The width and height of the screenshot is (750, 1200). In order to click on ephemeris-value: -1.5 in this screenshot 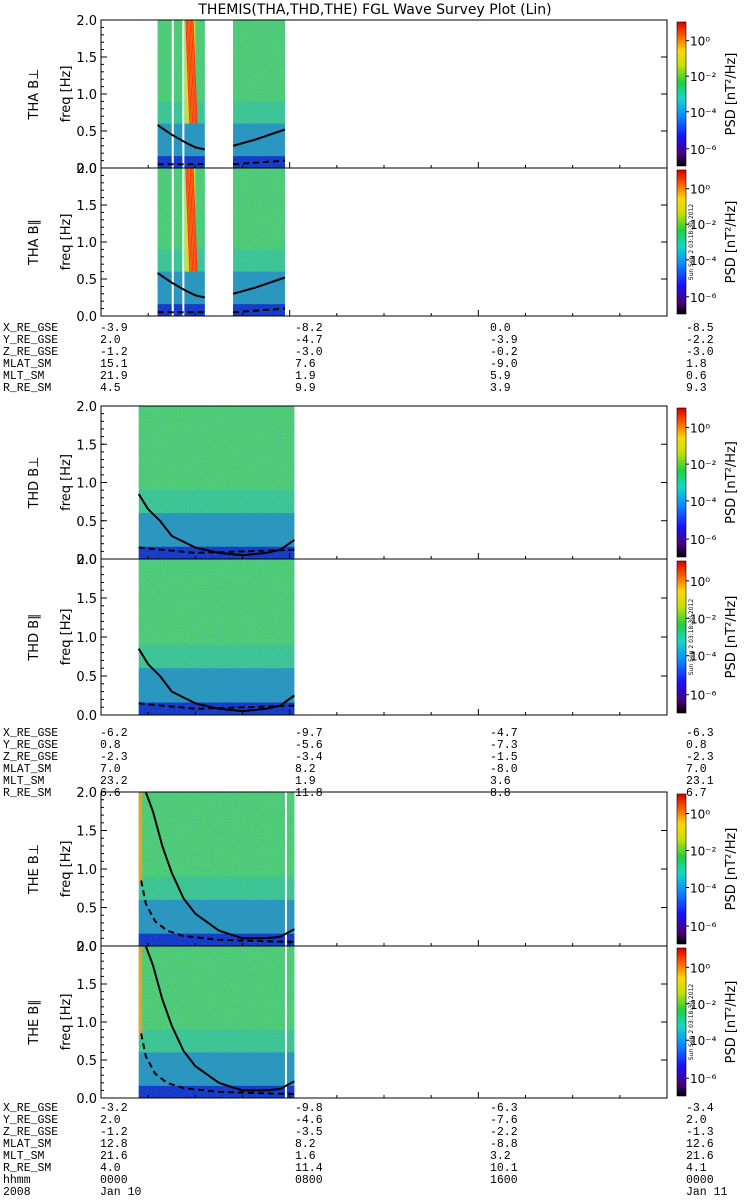, I will do `click(504, 757)`.